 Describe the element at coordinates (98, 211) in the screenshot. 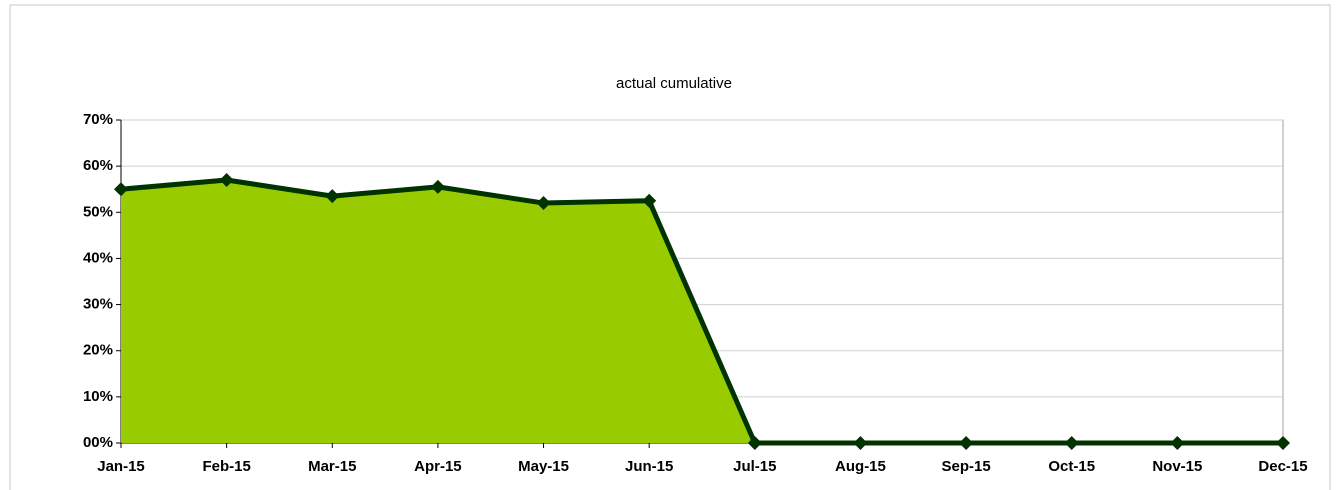

I see `y-tick-label: 50%` at that location.